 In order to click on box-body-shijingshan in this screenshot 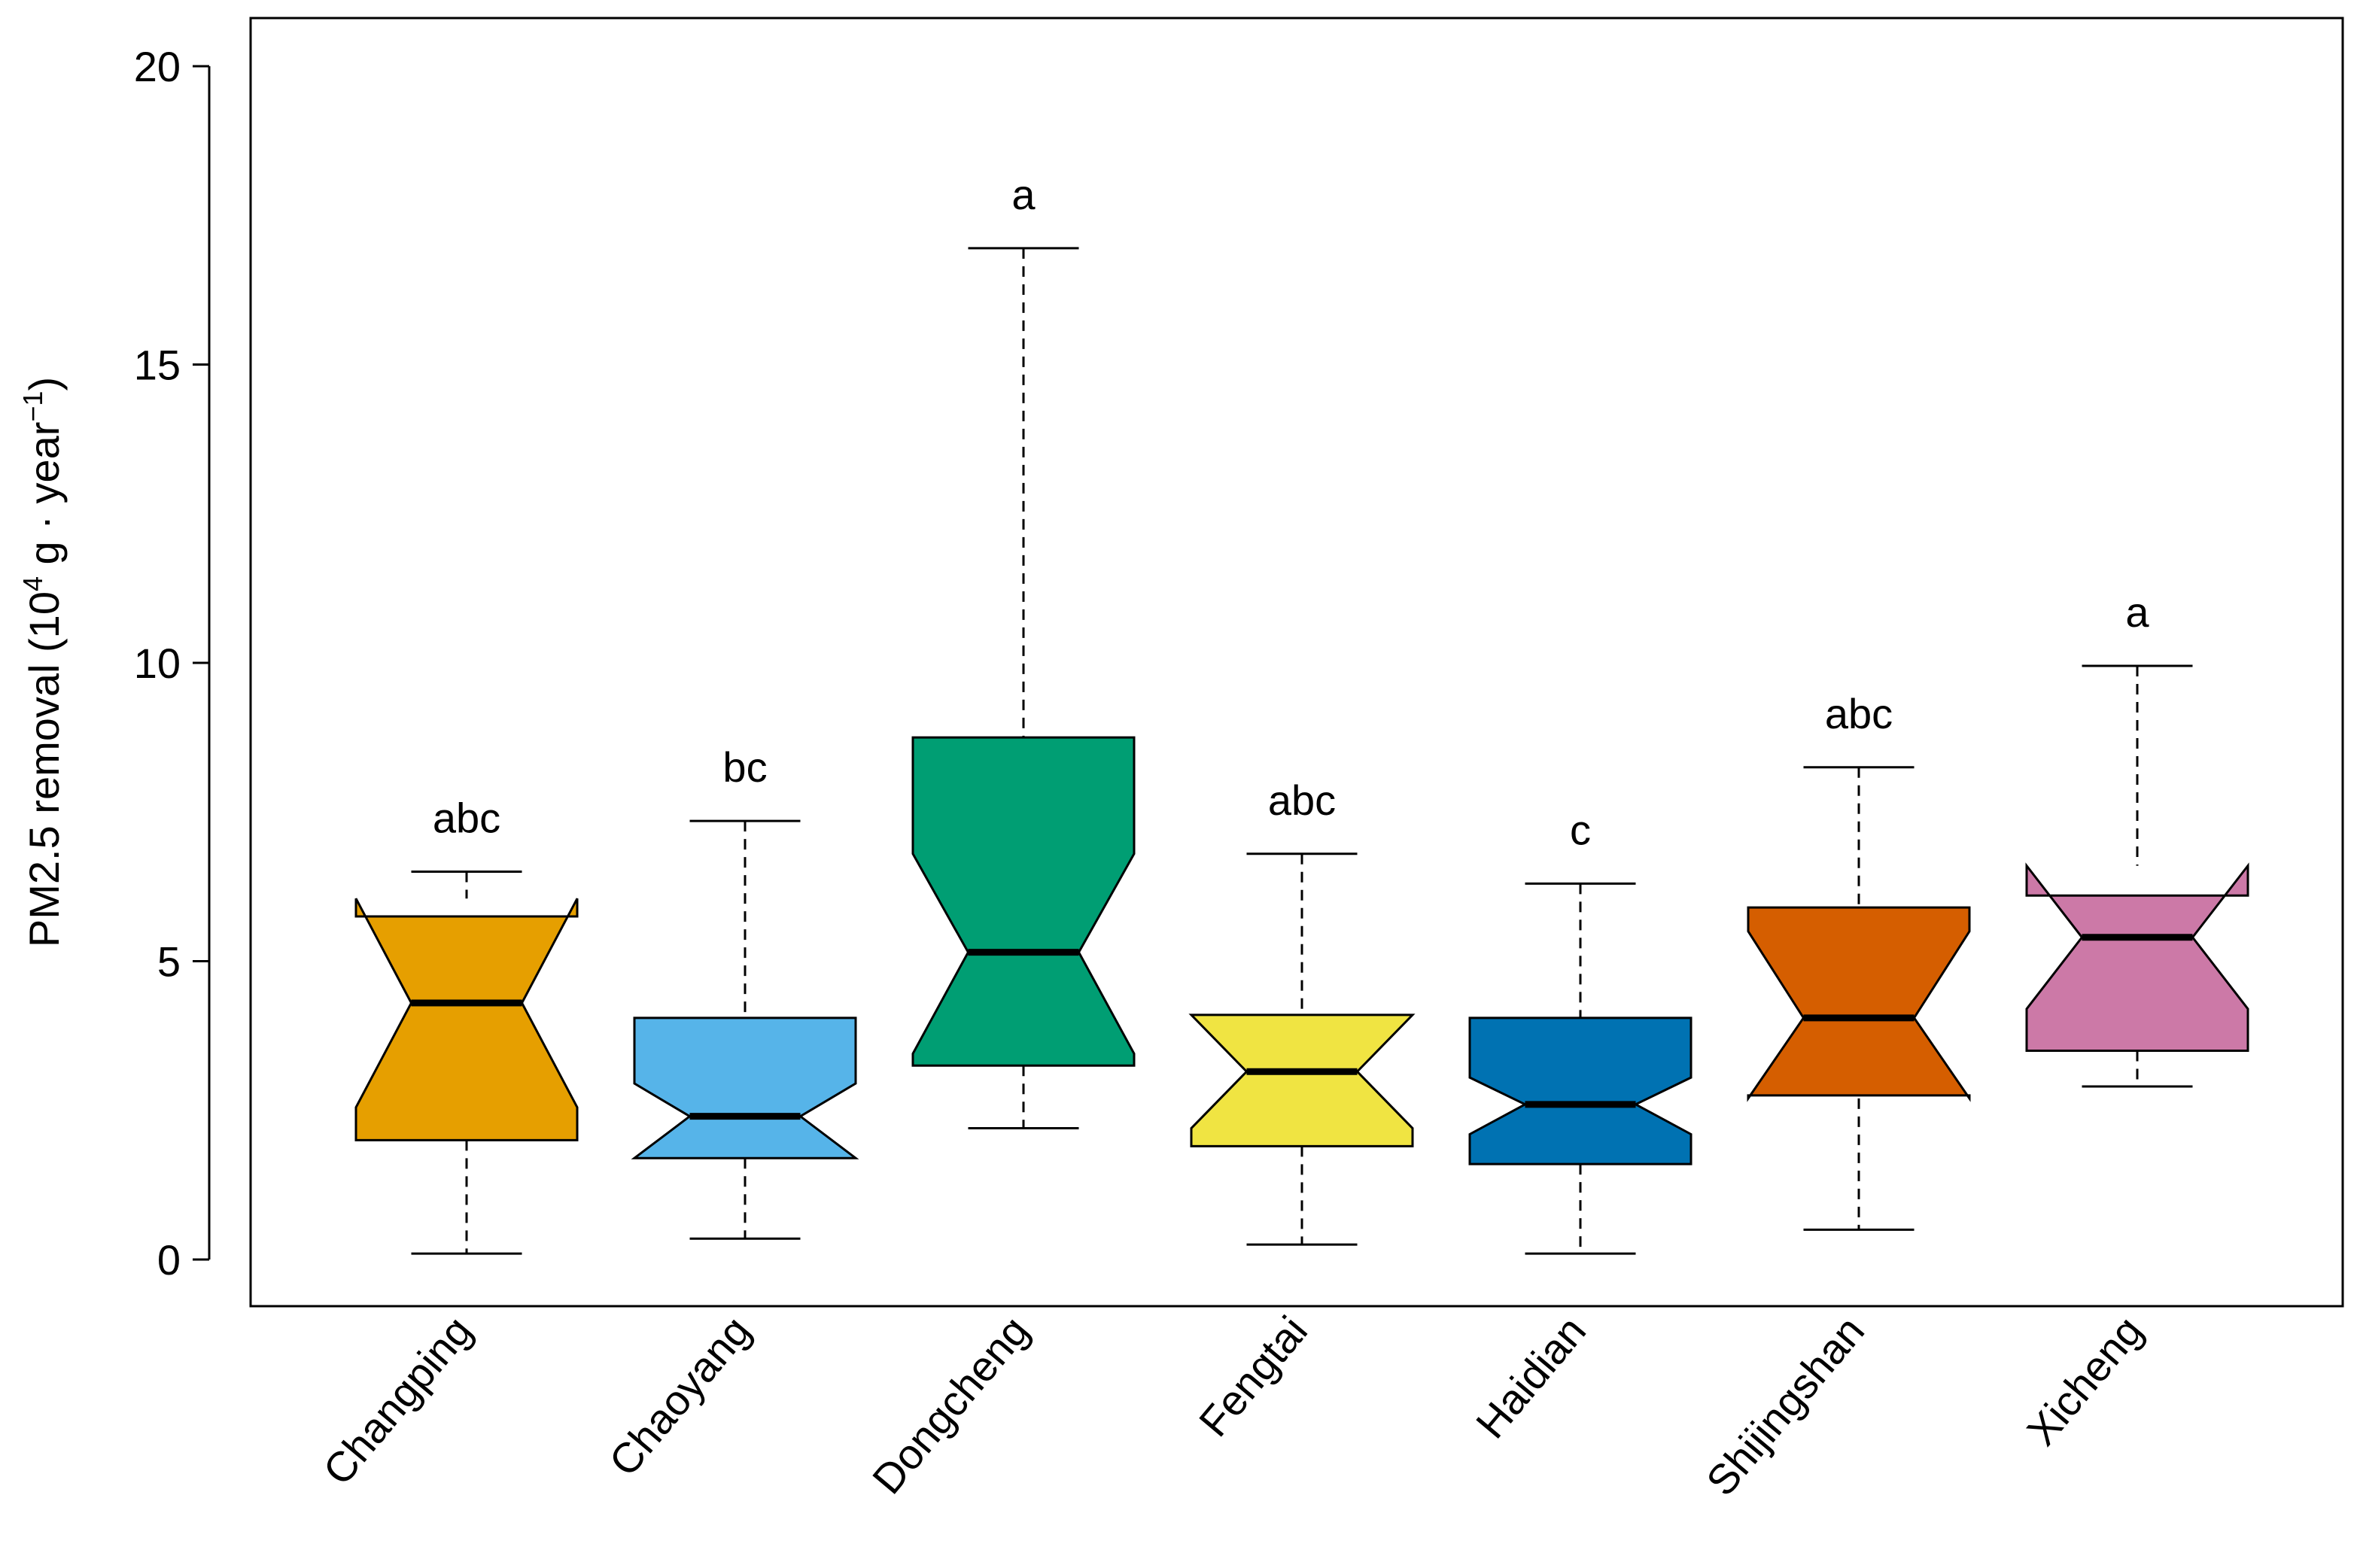, I will do `click(1859, 1004)`.